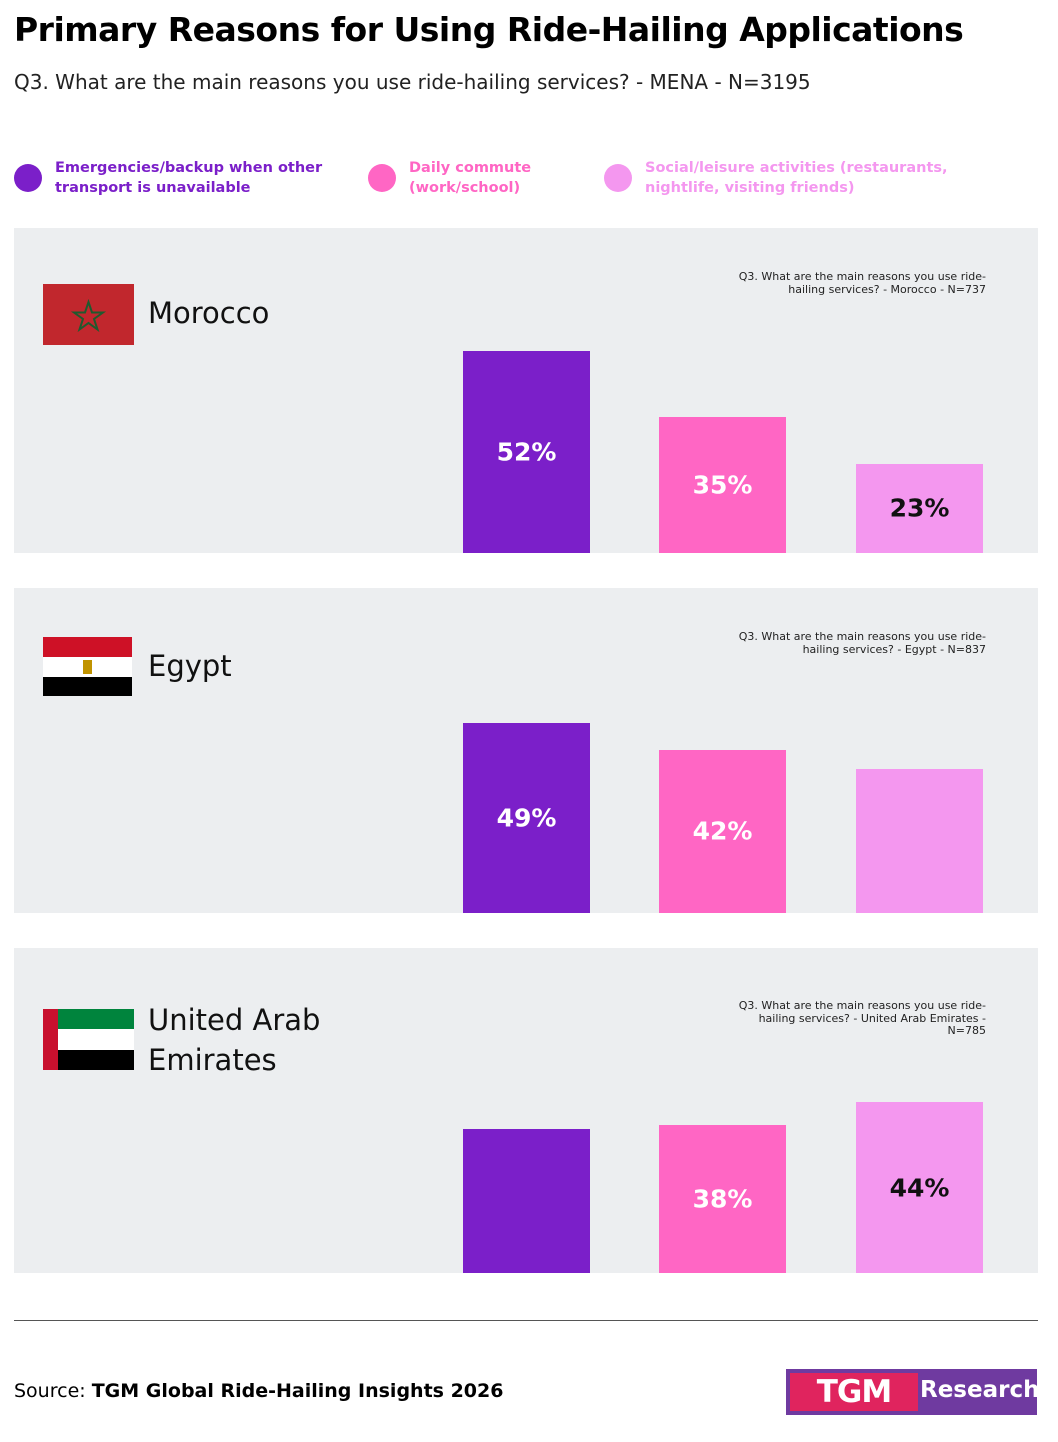 This screenshot has width=1058, height=1442. I want to click on divider, so click(526, 1320).